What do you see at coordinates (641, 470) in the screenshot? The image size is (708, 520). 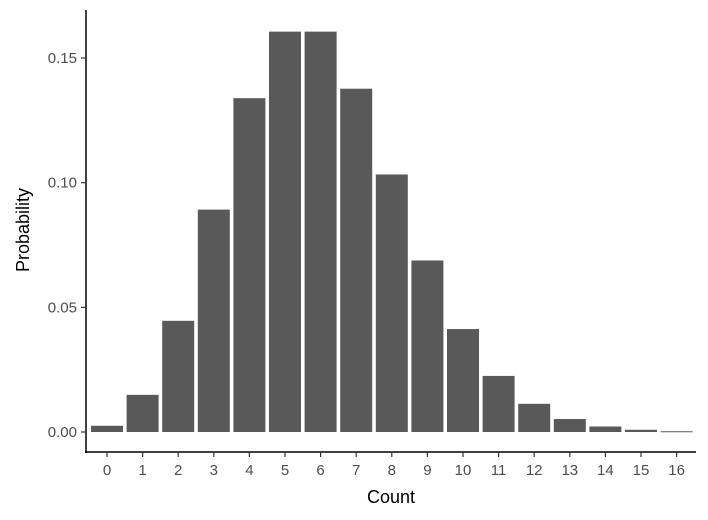 I see `x-tick-label: 15` at bounding box center [641, 470].